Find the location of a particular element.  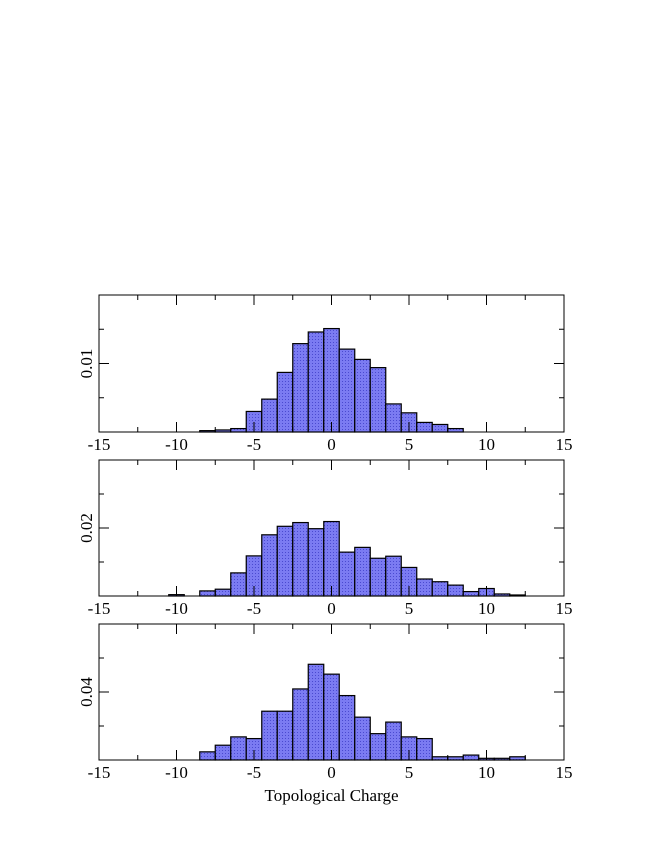

x-axis-title: Topological Charge is located at coordinates (332, 795).